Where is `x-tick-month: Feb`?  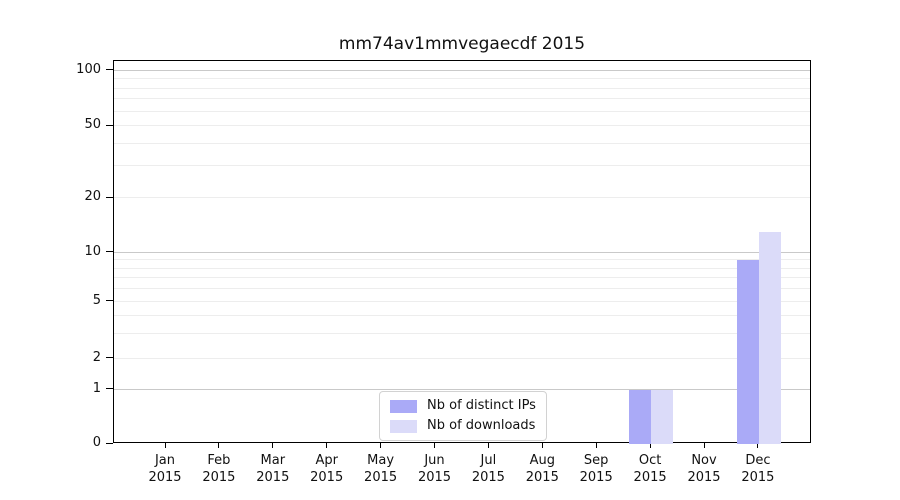
x-tick-month: Feb is located at coordinates (219, 460).